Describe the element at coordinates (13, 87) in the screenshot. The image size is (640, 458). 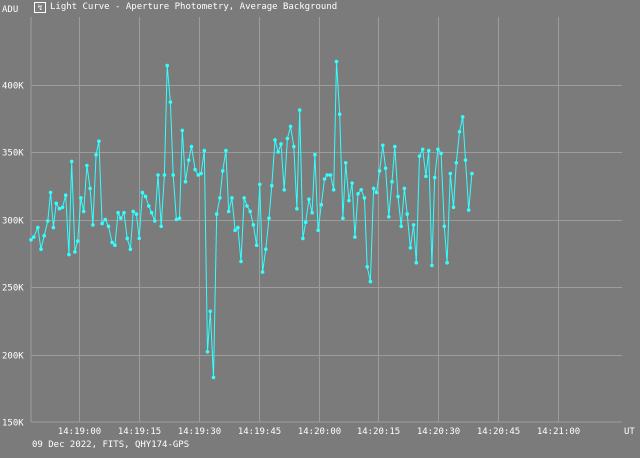
I see `y-tick-label: 400K` at that location.